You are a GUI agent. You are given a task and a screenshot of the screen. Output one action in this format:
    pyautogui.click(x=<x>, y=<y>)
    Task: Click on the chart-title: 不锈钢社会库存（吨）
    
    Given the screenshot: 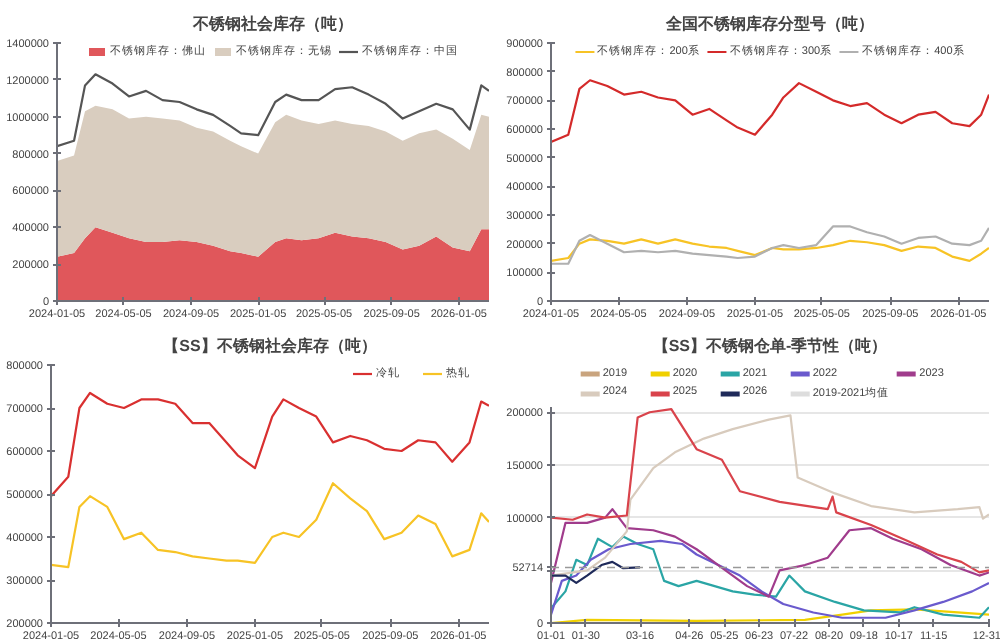 What is the action you would take?
    pyautogui.click(x=272, y=23)
    